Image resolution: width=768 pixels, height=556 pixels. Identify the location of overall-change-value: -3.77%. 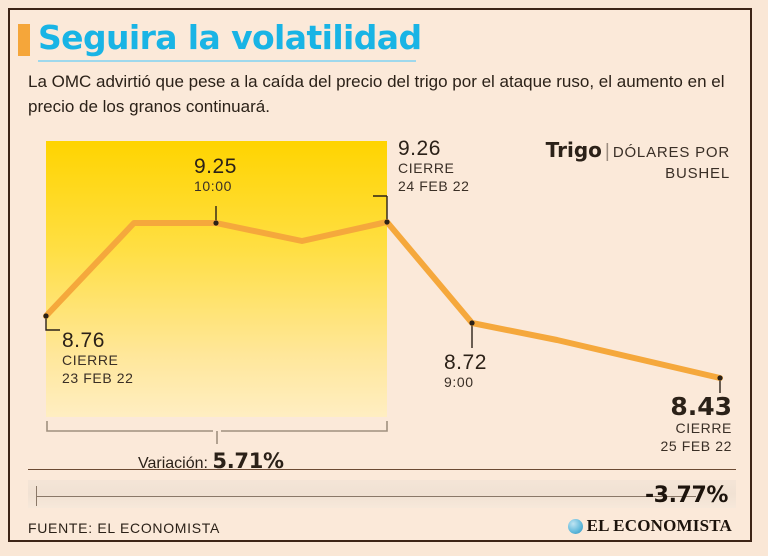
(686, 495).